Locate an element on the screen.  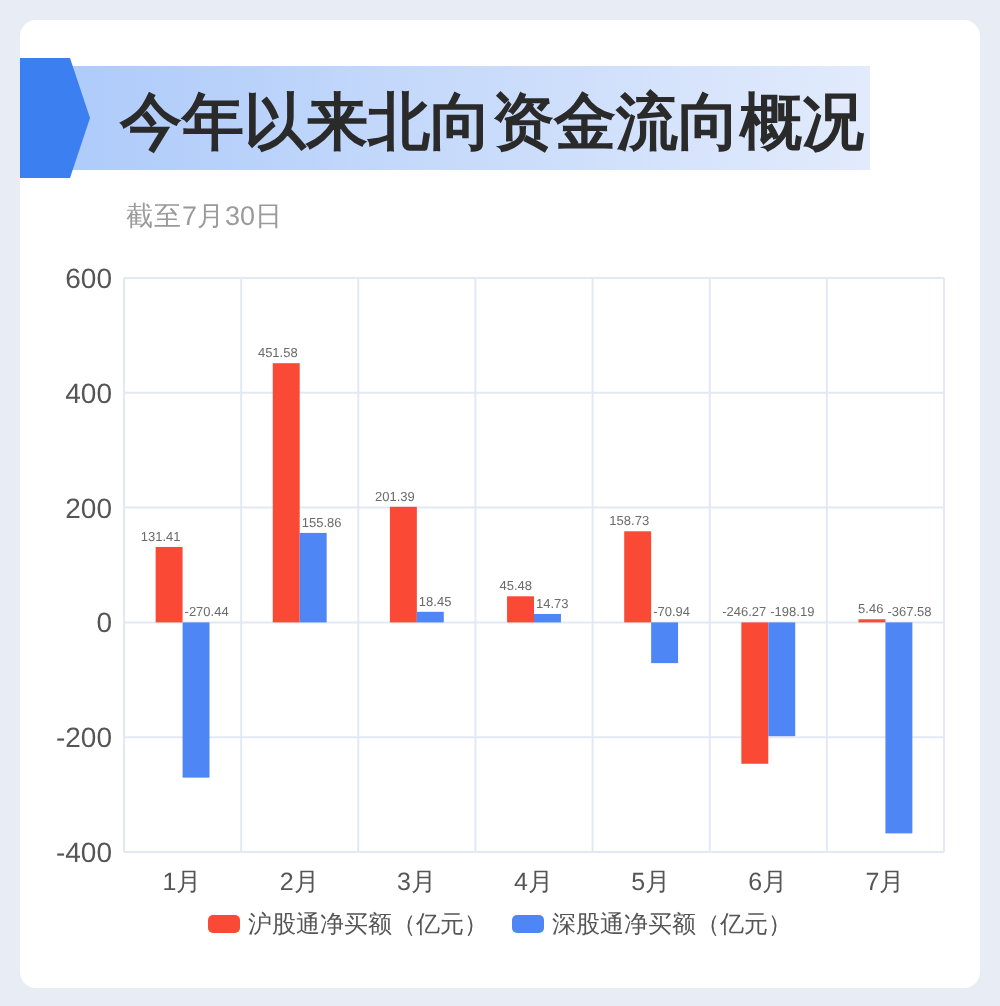
y-tick-label: 400 is located at coordinates (89, 392).